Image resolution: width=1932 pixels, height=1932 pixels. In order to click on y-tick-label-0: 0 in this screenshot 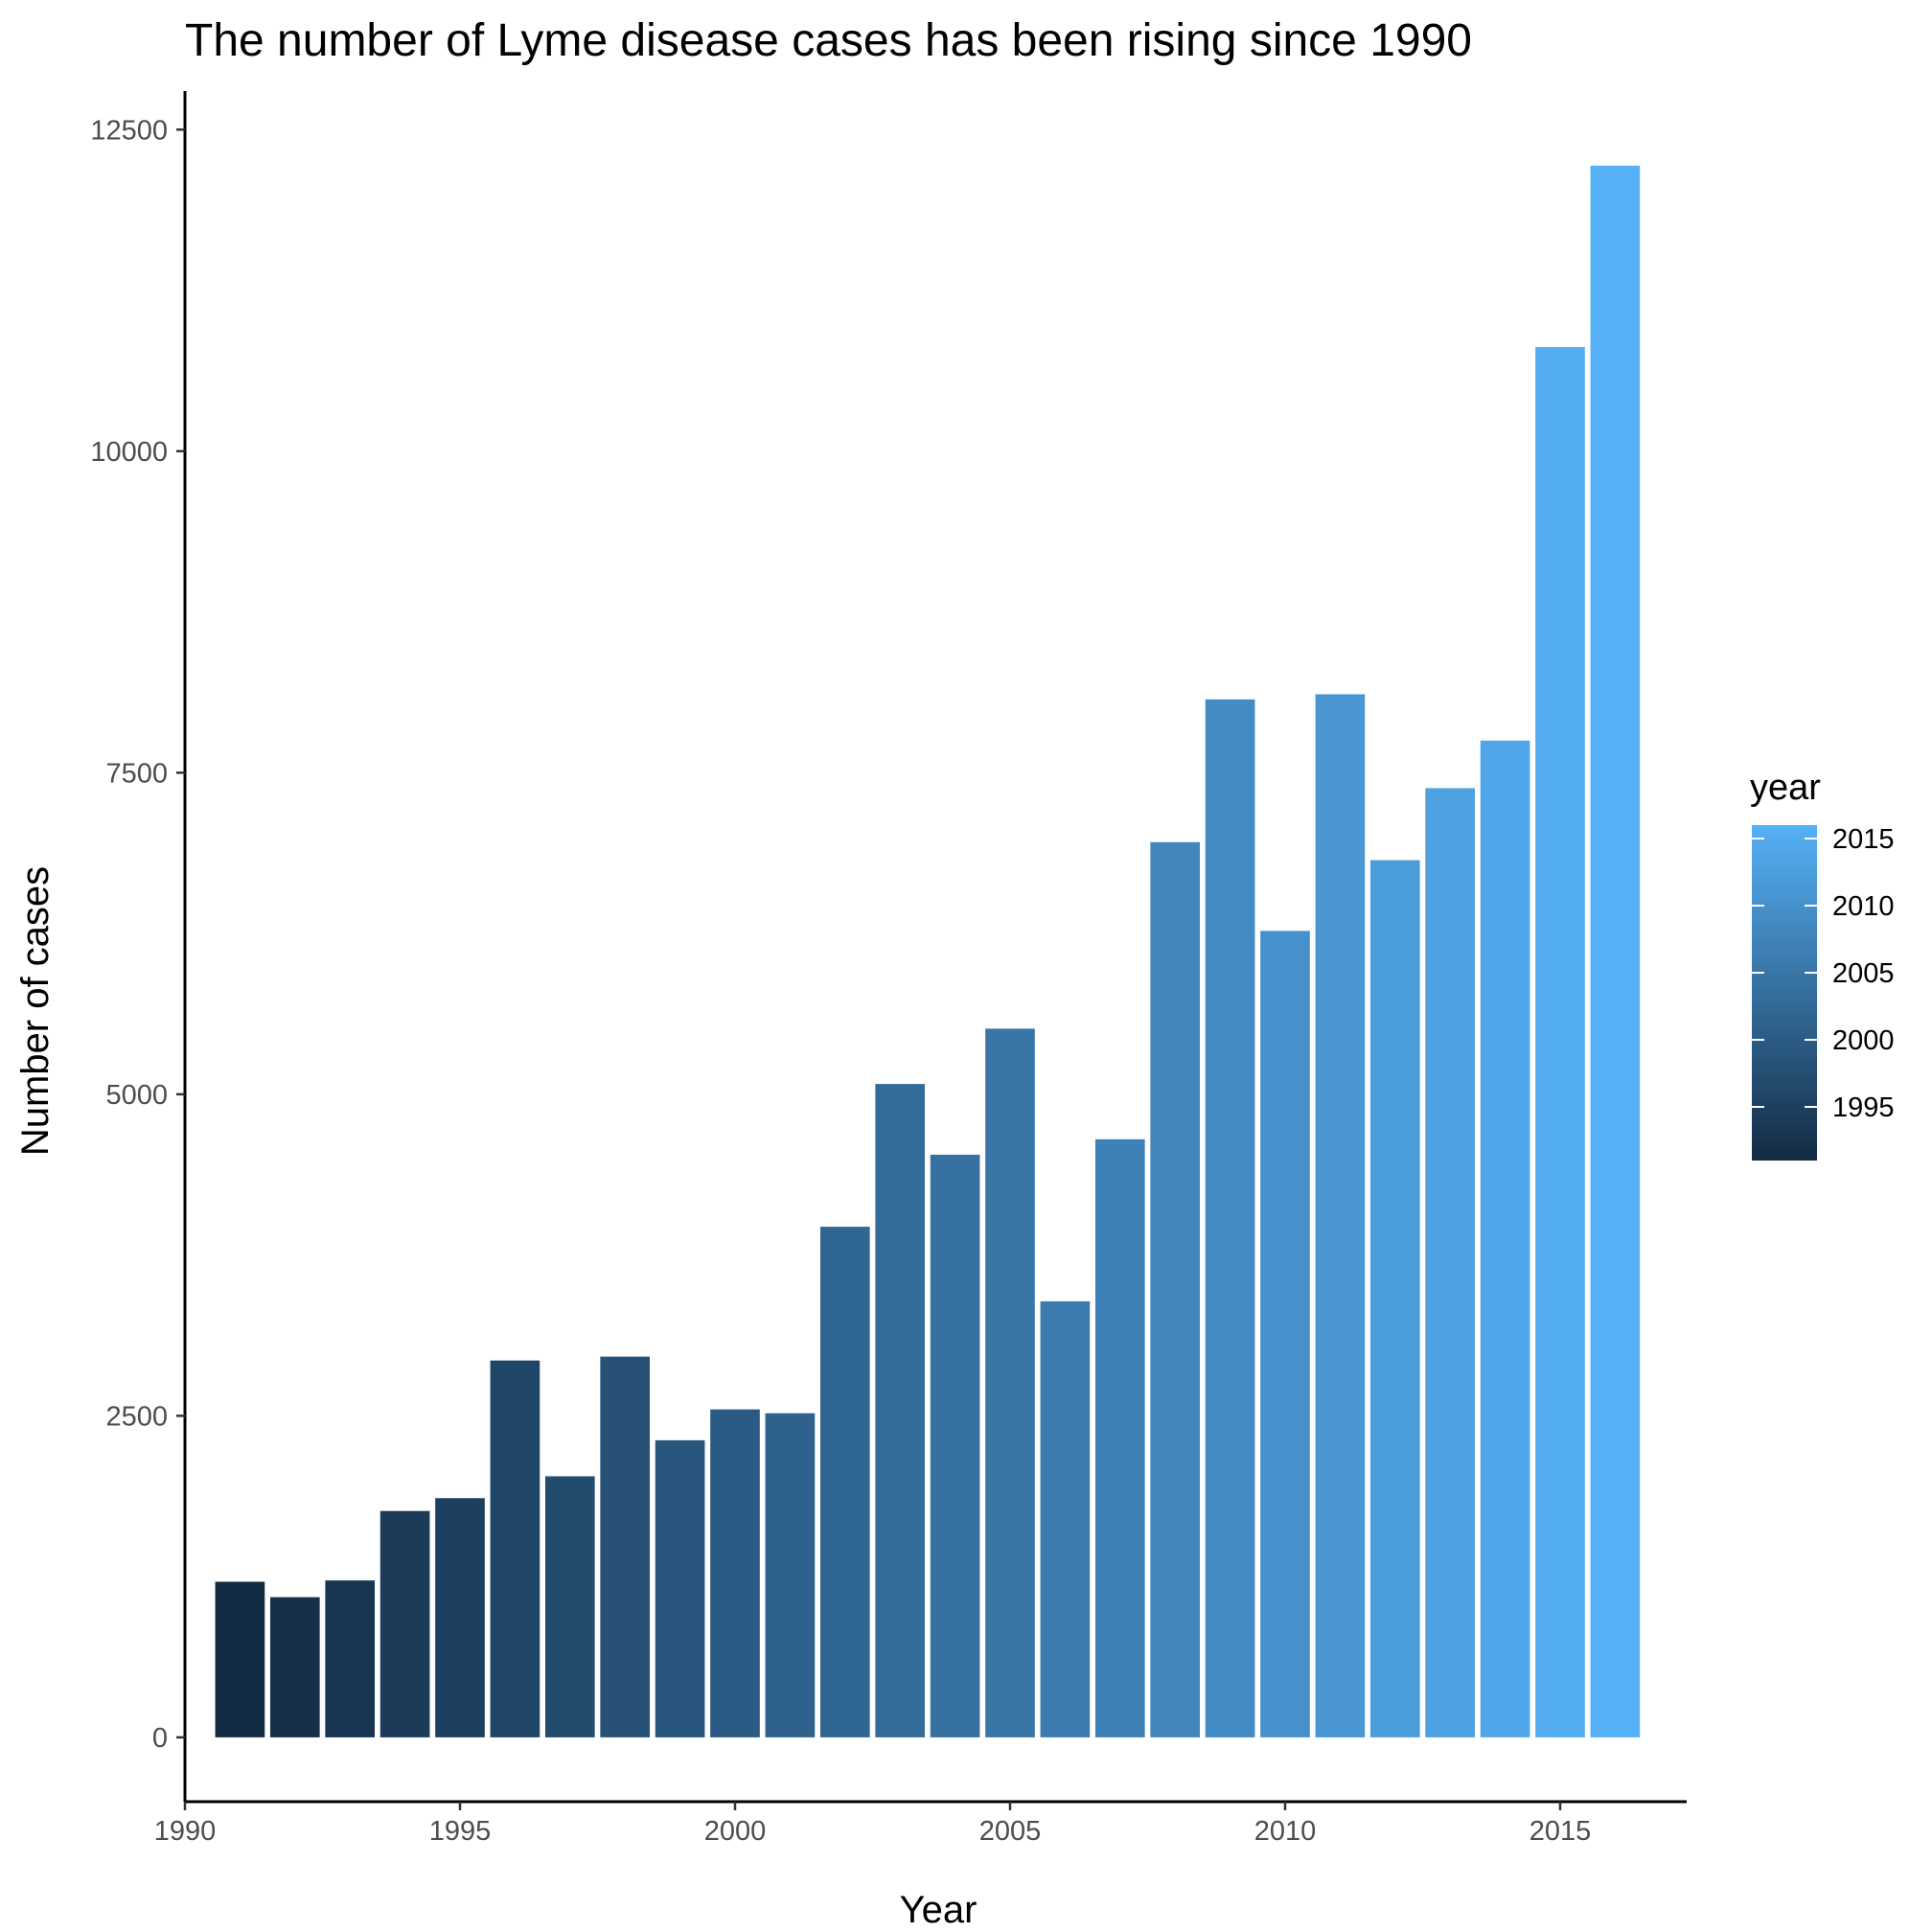, I will do `click(160, 1738)`.